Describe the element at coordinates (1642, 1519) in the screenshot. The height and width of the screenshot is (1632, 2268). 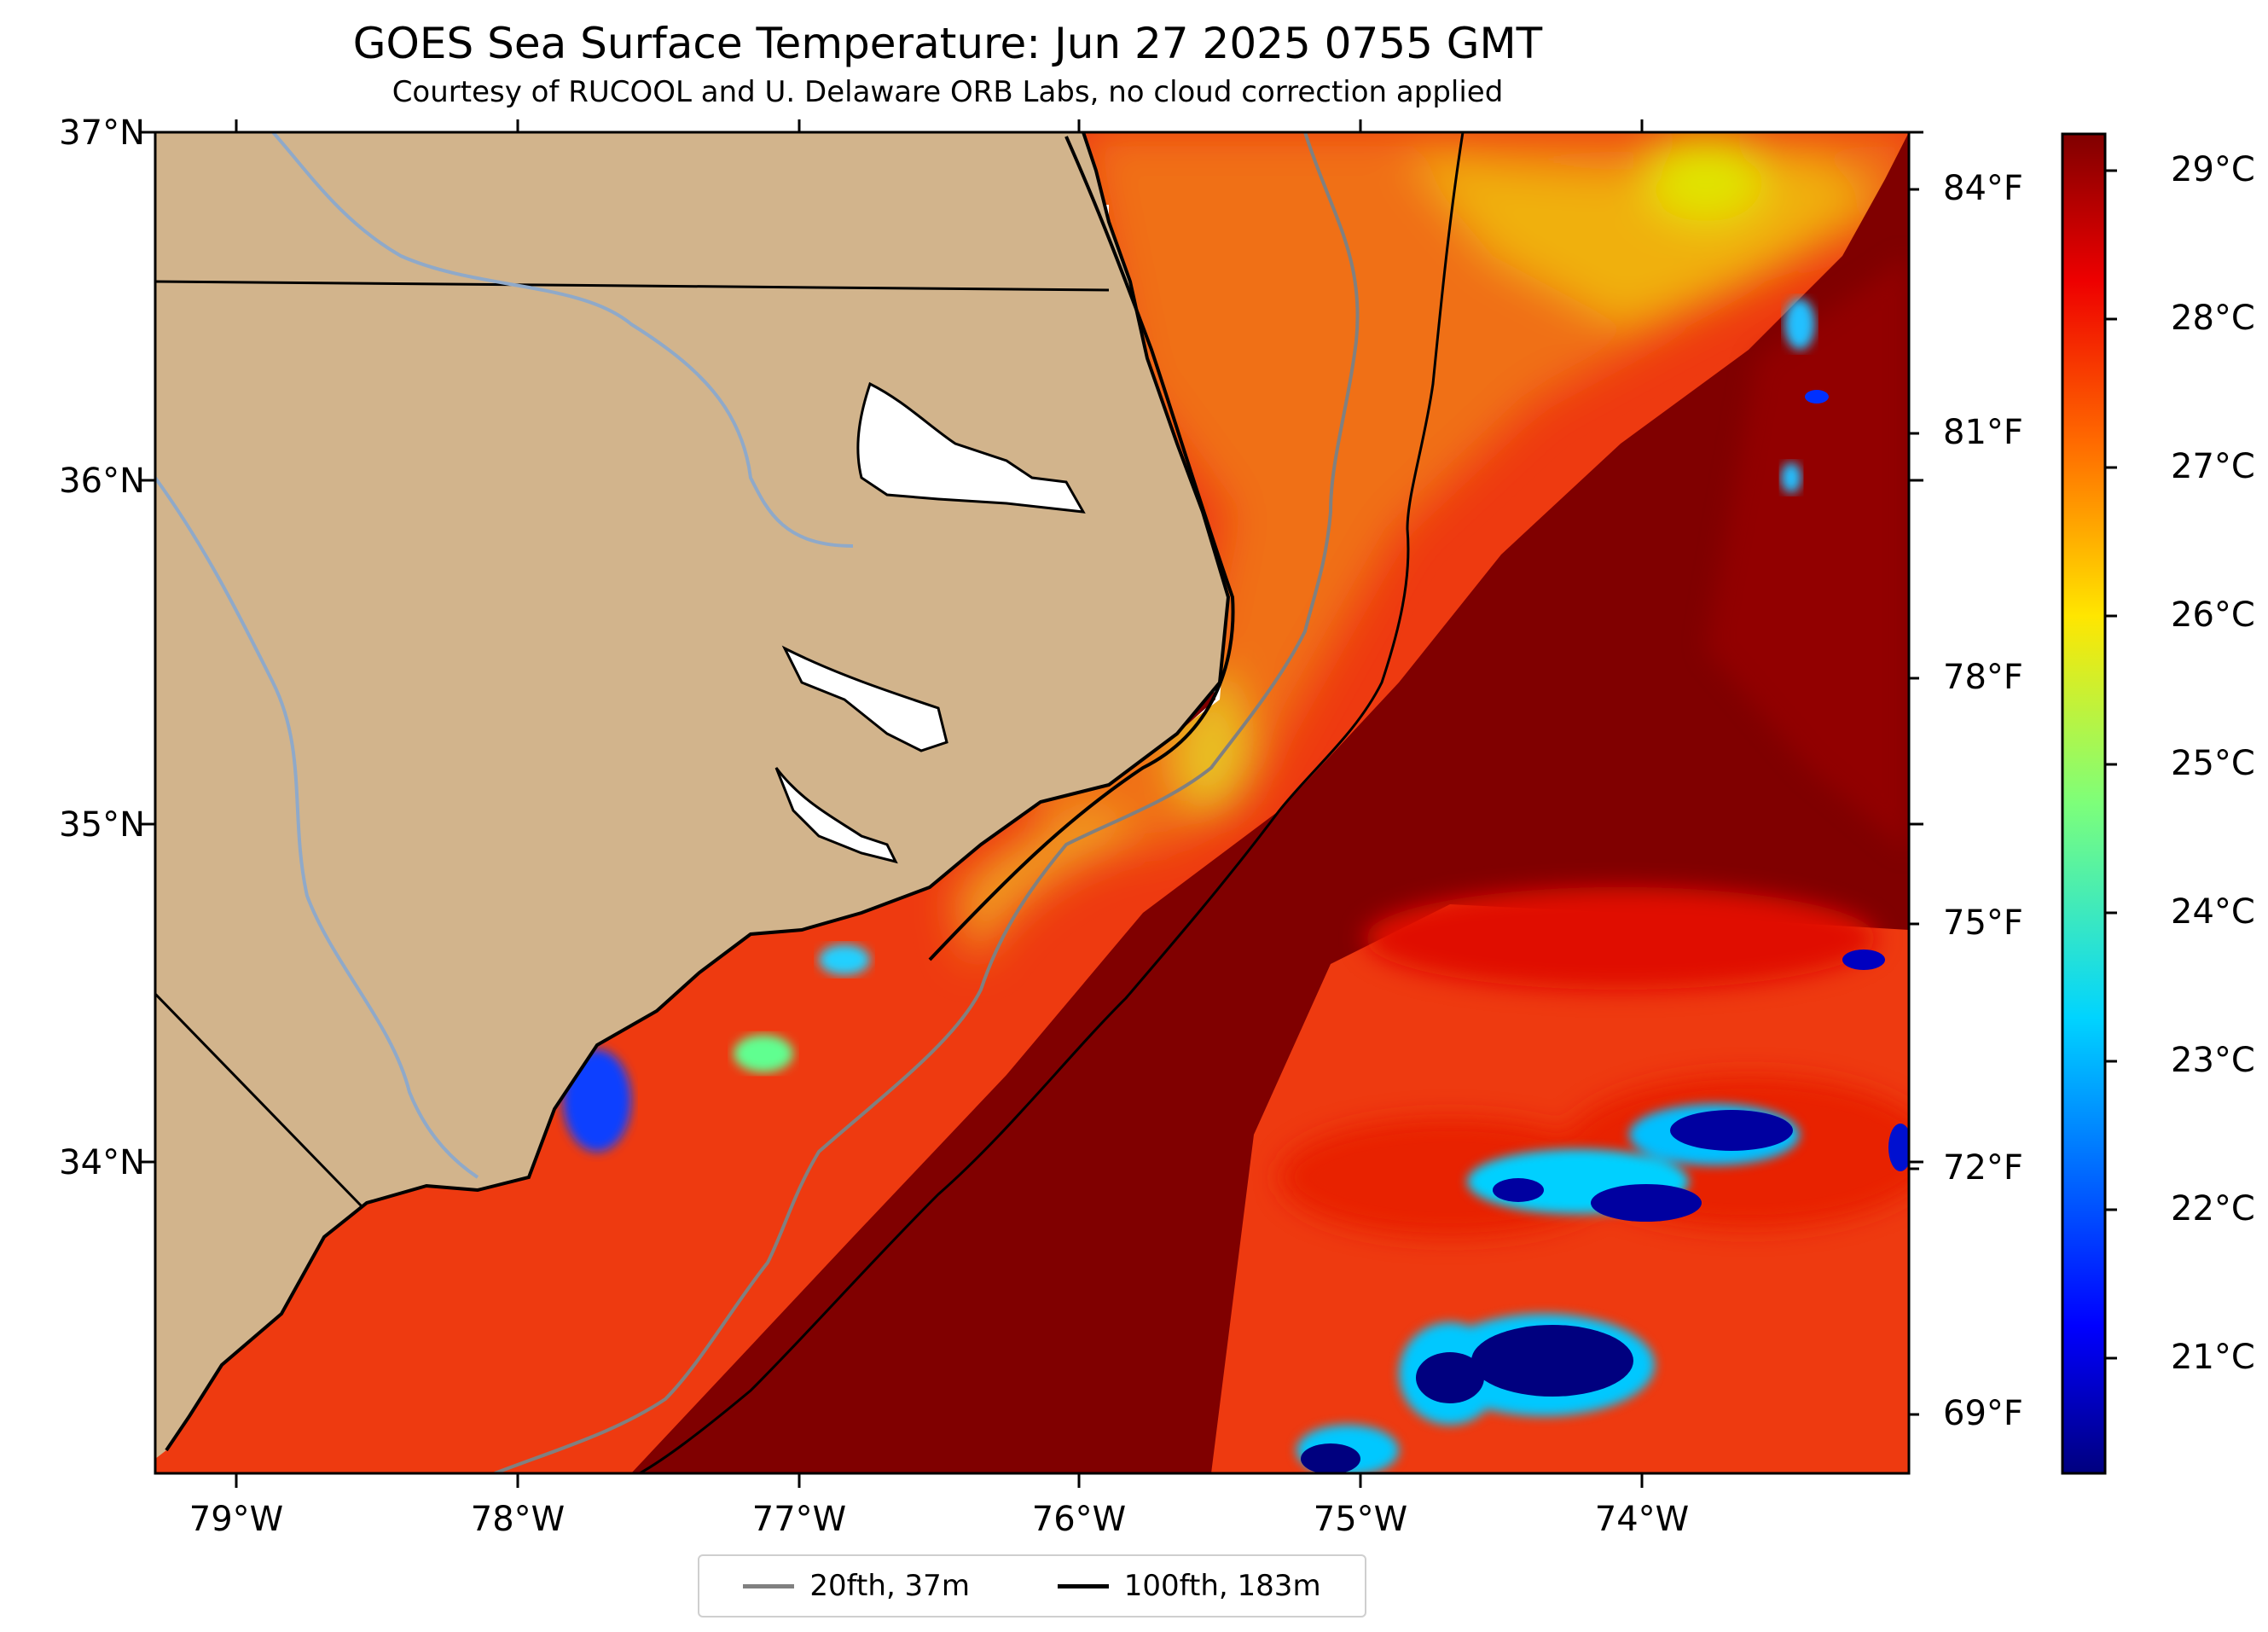
I see `lon-label-74: 74°W` at that location.